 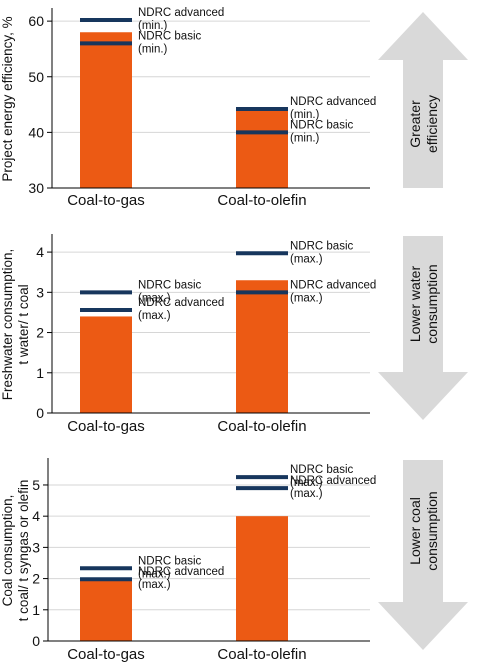 I want to click on y-axis-title-line: t coal/ t syngas or olefin, so click(x=23, y=551).